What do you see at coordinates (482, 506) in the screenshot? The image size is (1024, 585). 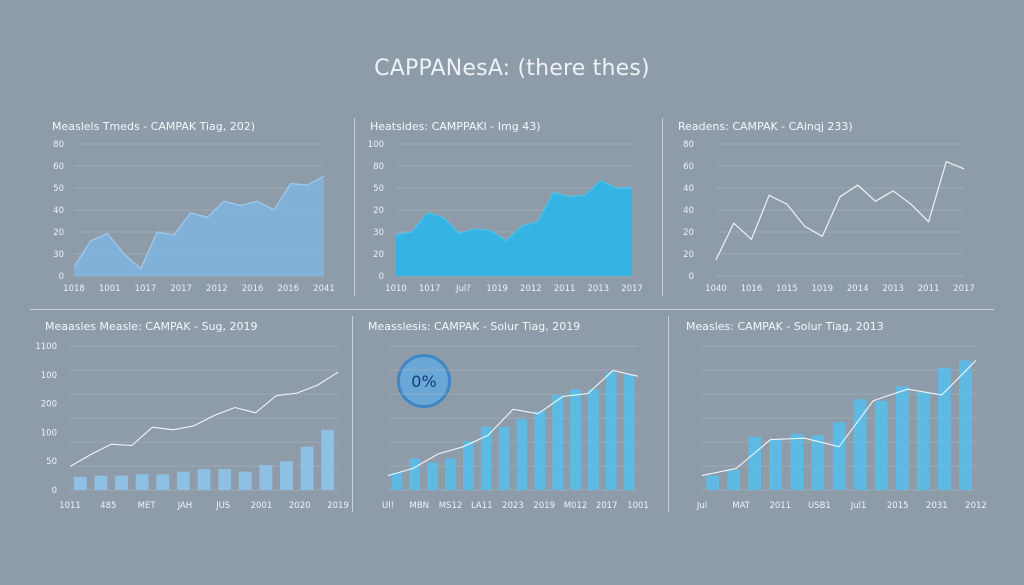 I see `x-tick-label: LA11` at bounding box center [482, 506].